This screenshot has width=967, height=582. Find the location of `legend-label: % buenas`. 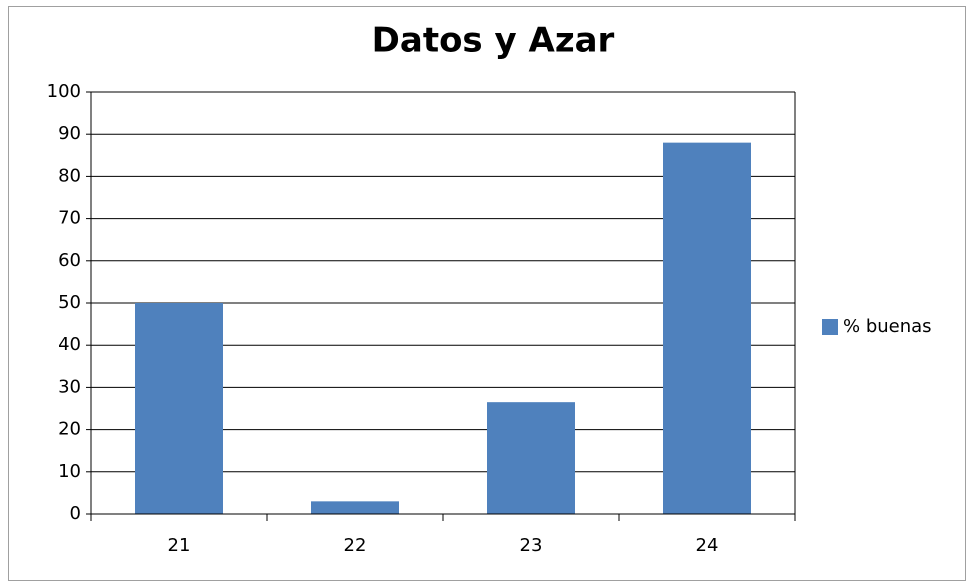

legend-label: % buenas is located at coordinates (887, 326).